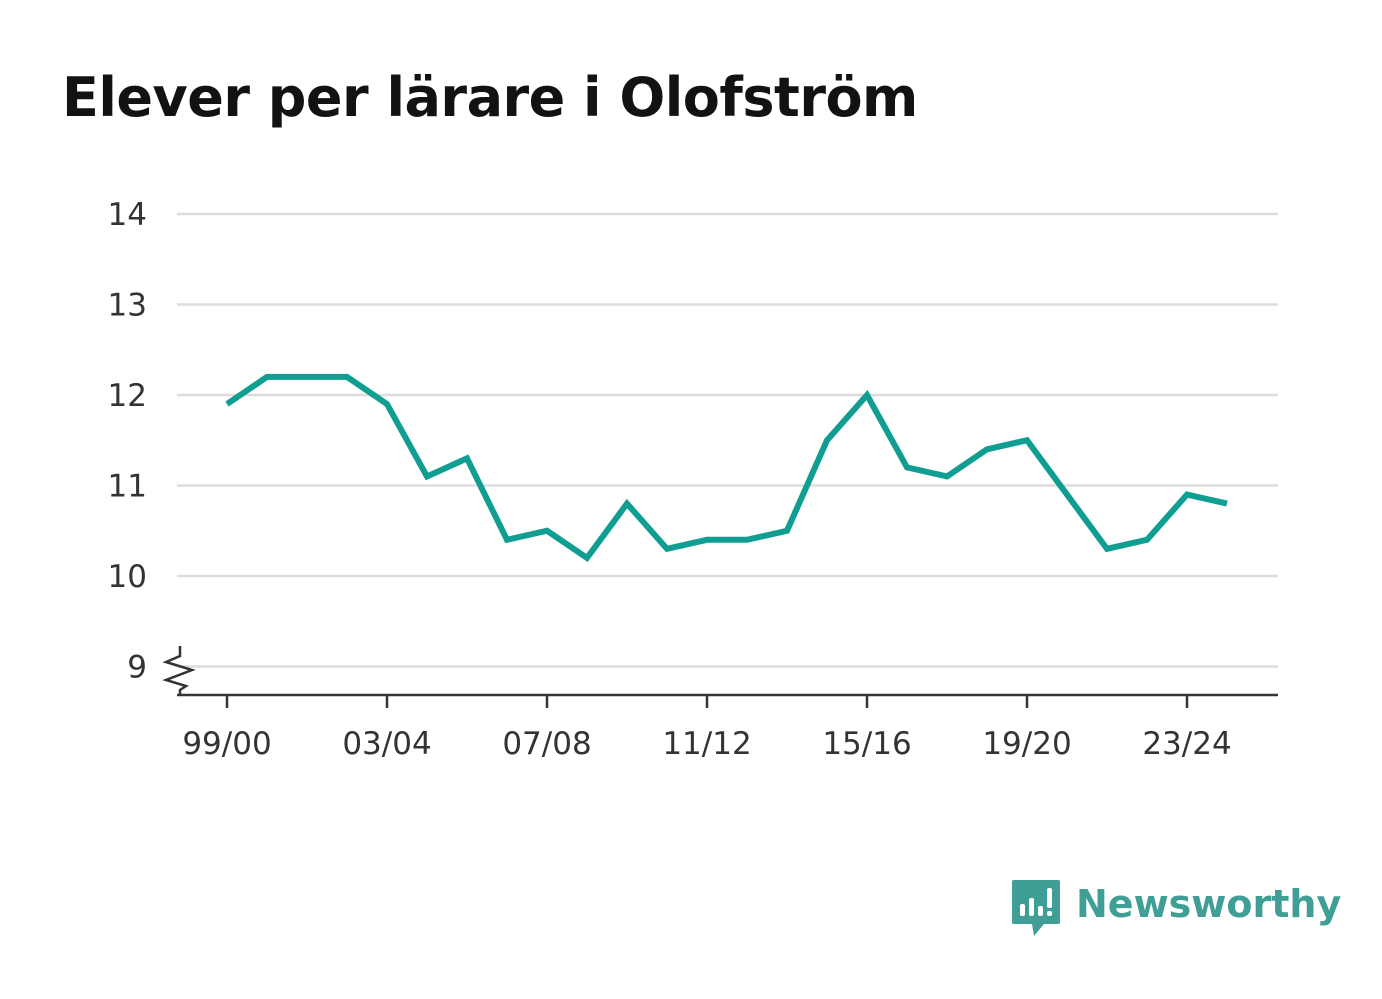 Image resolution: width=1382 pixels, height=999 pixels. What do you see at coordinates (137, 668) in the screenshot?
I see `y-tick-label: 9` at bounding box center [137, 668].